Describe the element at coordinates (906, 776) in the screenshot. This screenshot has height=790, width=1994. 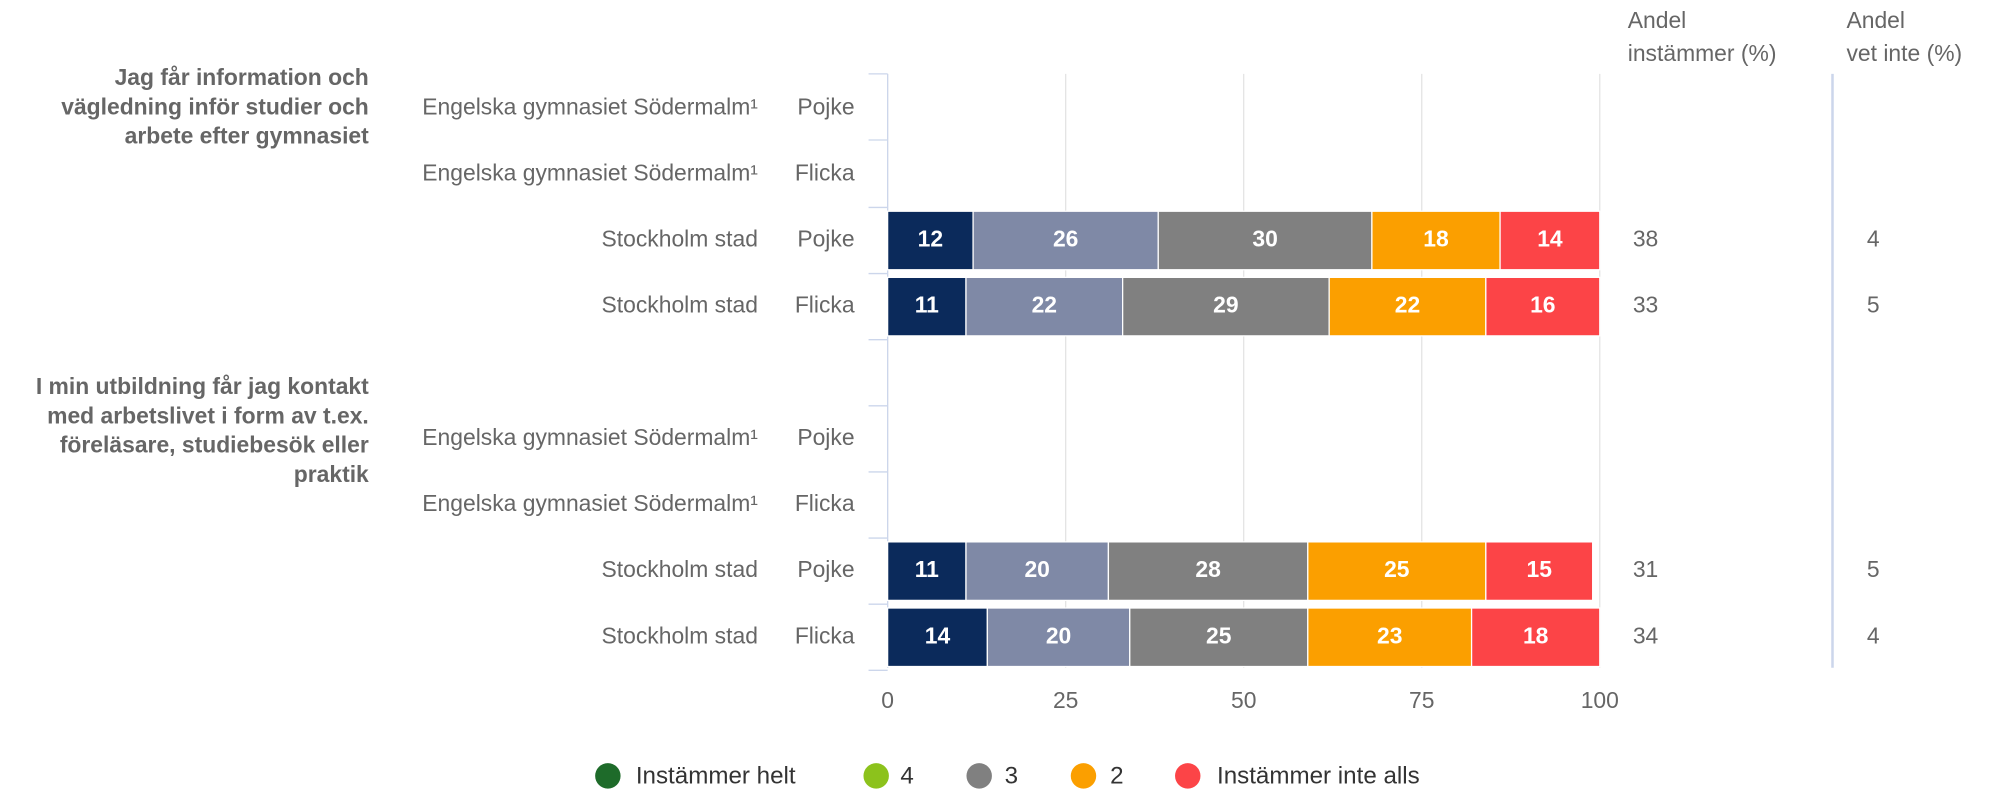
I see `legend-label: 4` at that location.